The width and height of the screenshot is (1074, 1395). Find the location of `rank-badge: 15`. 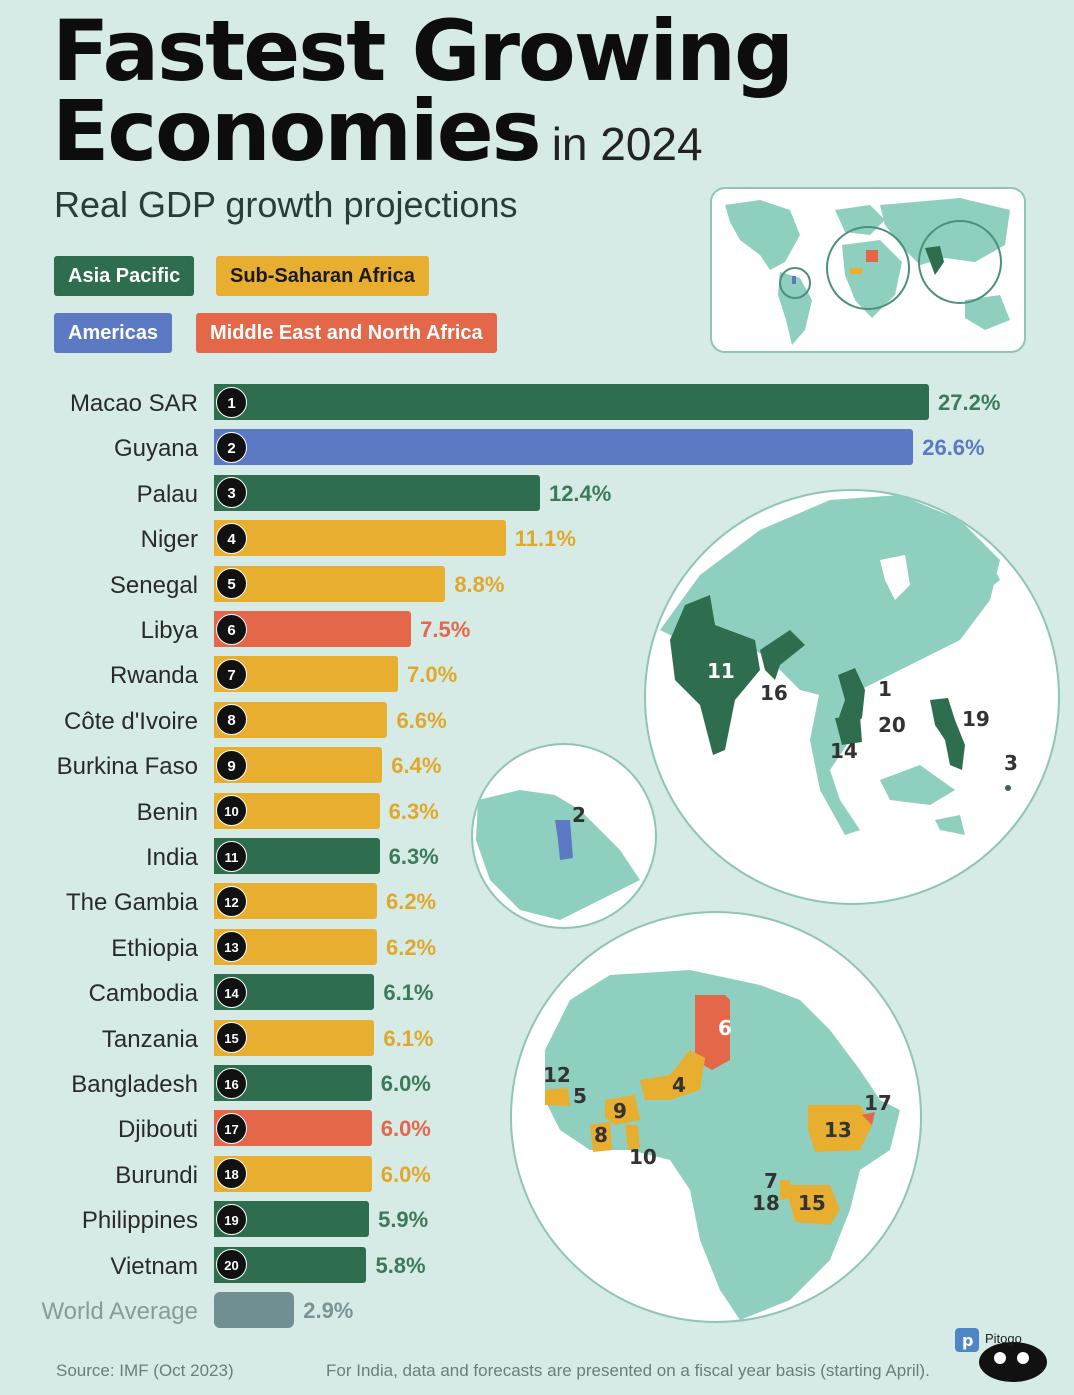

rank-badge: 15 is located at coordinates (231, 1038).